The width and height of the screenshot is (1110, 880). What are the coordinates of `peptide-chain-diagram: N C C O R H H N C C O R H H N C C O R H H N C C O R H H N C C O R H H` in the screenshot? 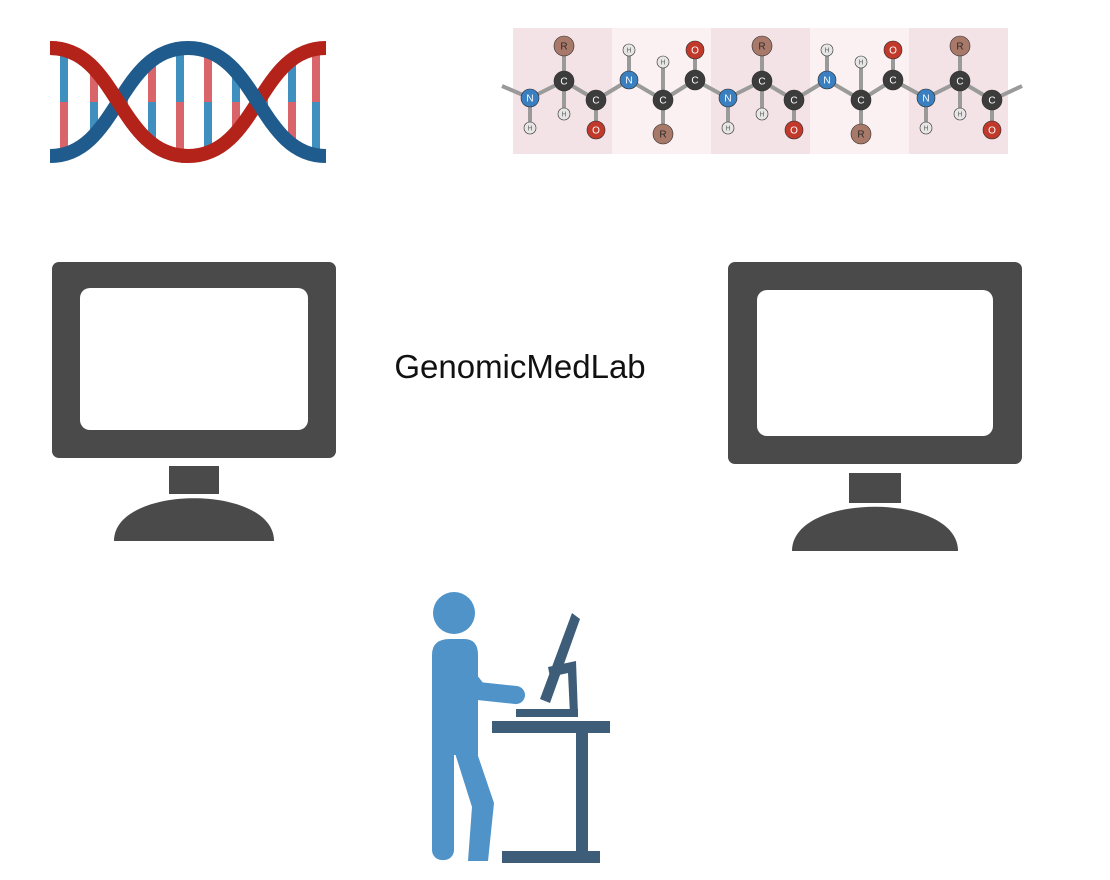 It's located at (762, 91).